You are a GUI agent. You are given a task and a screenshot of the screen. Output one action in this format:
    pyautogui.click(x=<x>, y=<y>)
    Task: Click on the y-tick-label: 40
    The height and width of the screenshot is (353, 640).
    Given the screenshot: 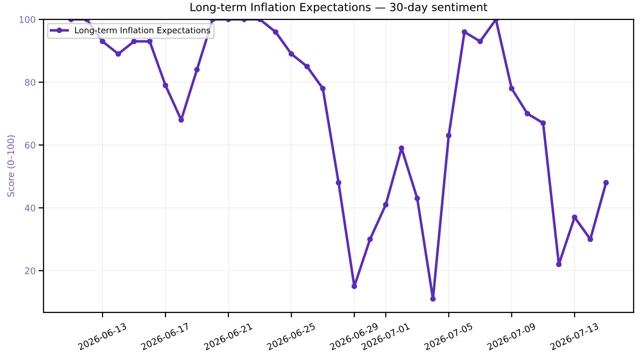 What is the action you would take?
    pyautogui.click(x=30, y=208)
    